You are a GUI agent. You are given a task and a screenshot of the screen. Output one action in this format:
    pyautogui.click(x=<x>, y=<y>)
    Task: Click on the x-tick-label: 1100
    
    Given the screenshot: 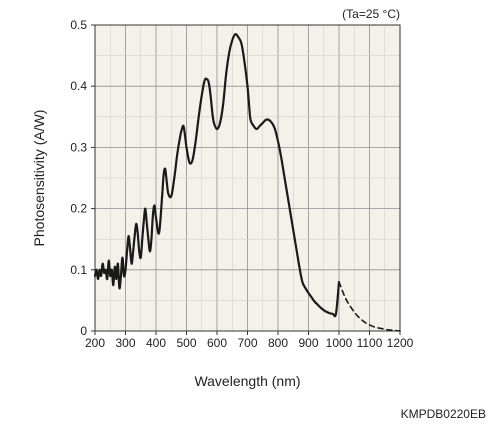 What is the action you would take?
    pyautogui.click(x=370, y=343)
    